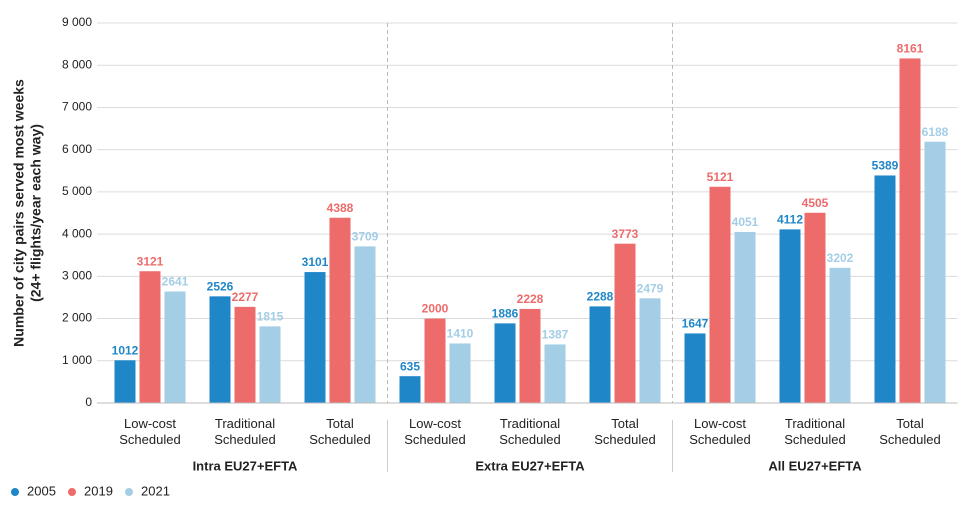 The height and width of the screenshot is (510, 965). I want to click on y-tick-label: 6 000, so click(77, 149).